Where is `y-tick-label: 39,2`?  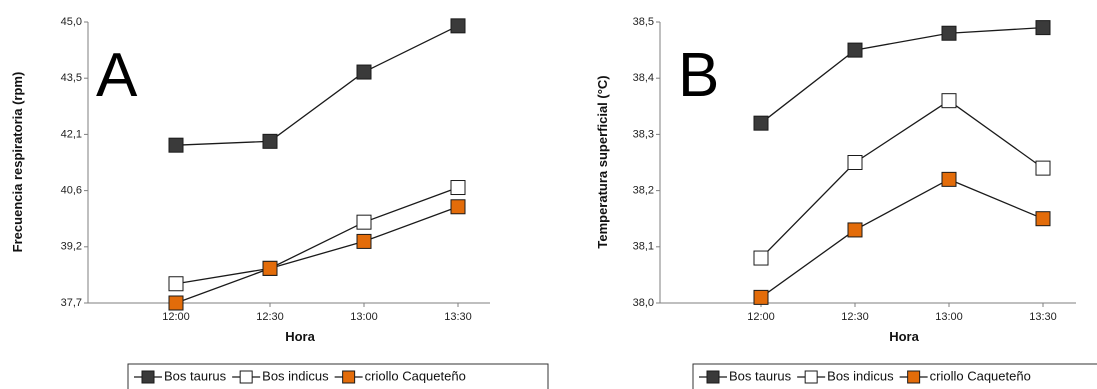
y-tick-label: 39,2 is located at coordinates (71, 247).